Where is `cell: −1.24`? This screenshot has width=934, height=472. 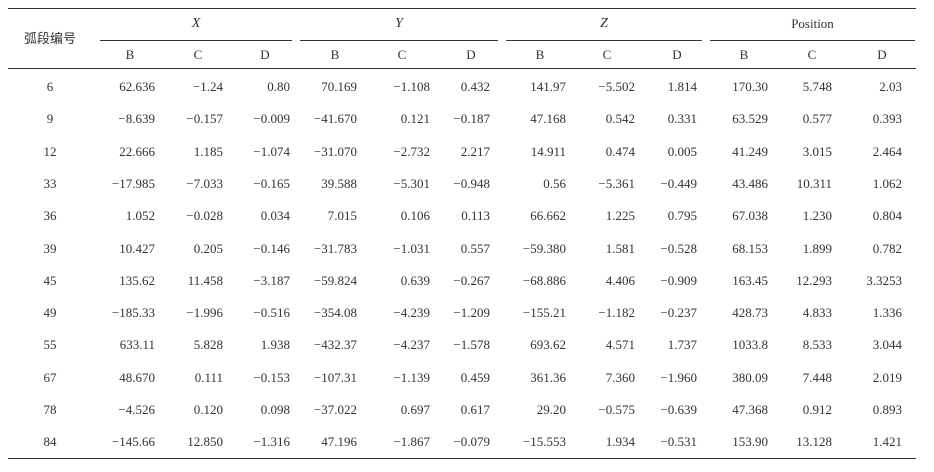 cell: −1.24 is located at coordinates (207, 86).